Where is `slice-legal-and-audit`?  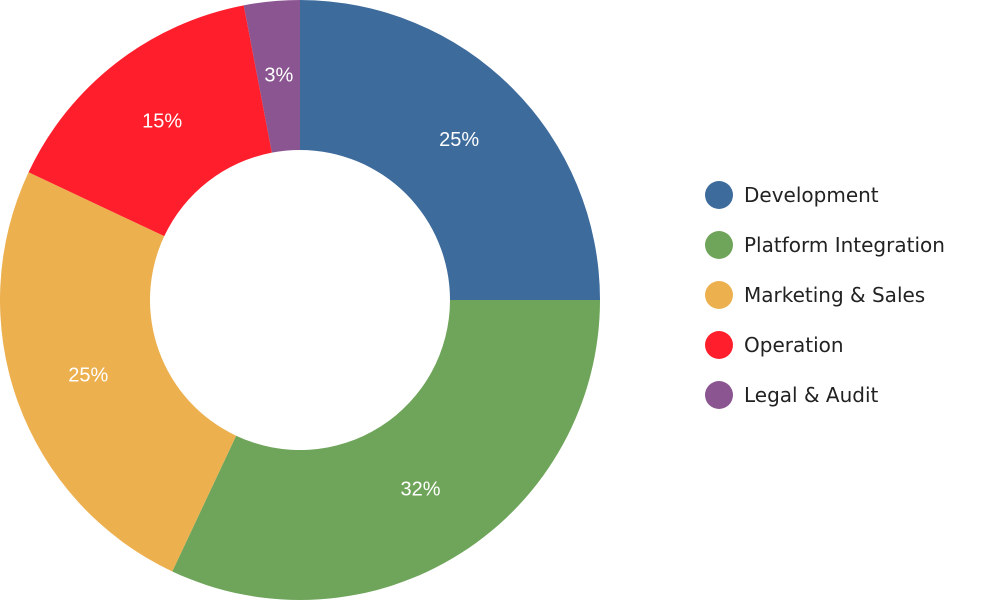
slice-legal-and-audit is located at coordinates (271, 76).